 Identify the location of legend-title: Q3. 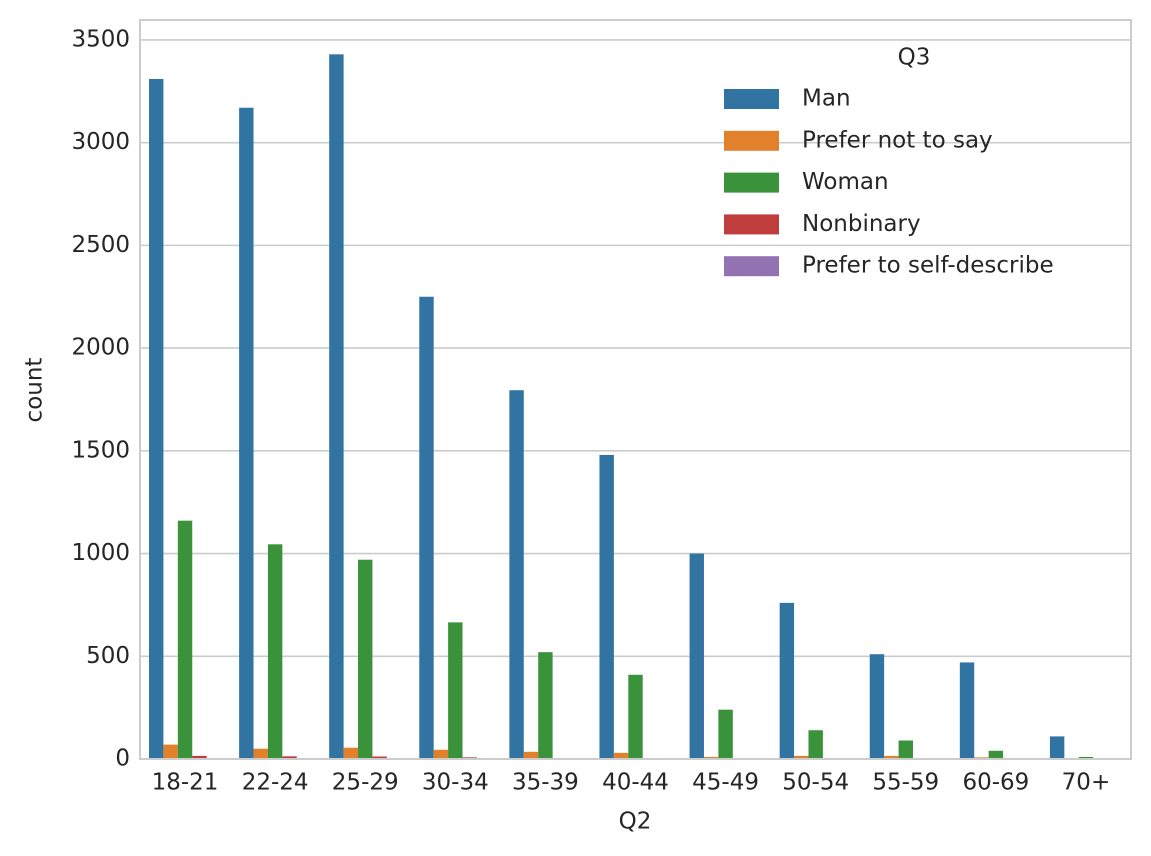
(914, 58).